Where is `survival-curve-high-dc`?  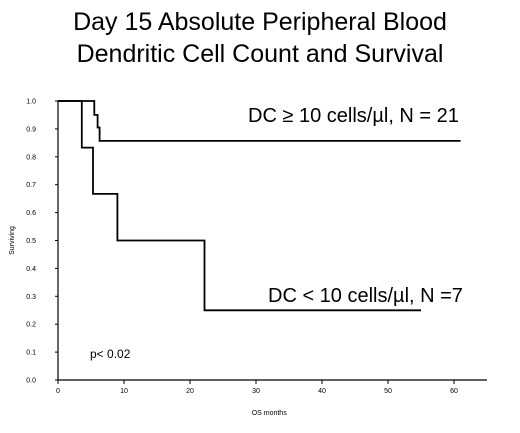 survival-curve-high-dc is located at coordinates (259, 121).